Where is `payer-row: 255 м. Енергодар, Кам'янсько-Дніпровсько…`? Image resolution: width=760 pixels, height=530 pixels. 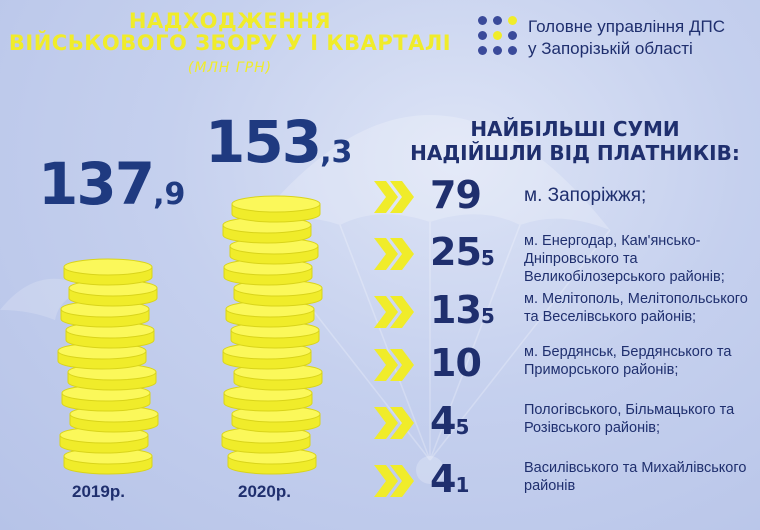
payer-row: 255 м. Енергодар, Кам'янсько-Дніпровсько… is located at coordinates (564, 259).